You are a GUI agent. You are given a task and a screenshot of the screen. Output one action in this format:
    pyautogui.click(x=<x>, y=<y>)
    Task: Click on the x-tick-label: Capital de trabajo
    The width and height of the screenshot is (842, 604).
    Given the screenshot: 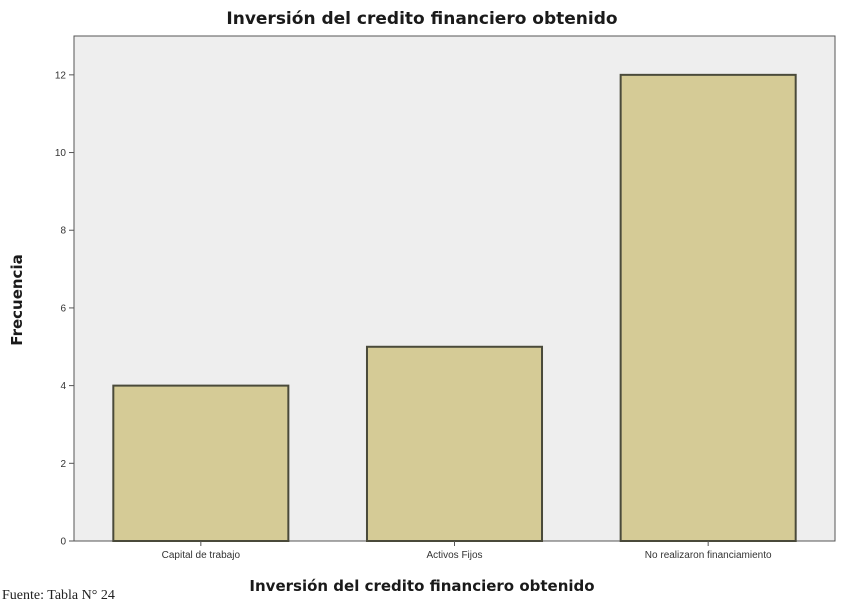 What is the action you would take?
    pyautogui.click(x=201, y=555)
    